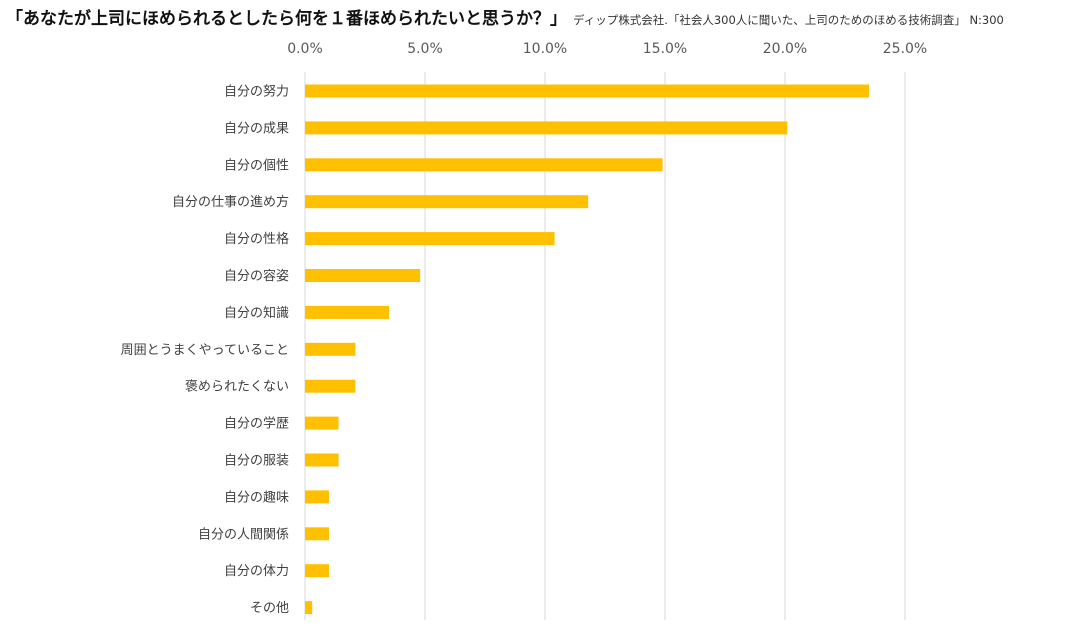 This screenshot has height=625, width=1087. What do you see at coordinates (665, 49) in the screenshot?
I see `x-tick-label: 15.0%` at bounding box center [665, 49].